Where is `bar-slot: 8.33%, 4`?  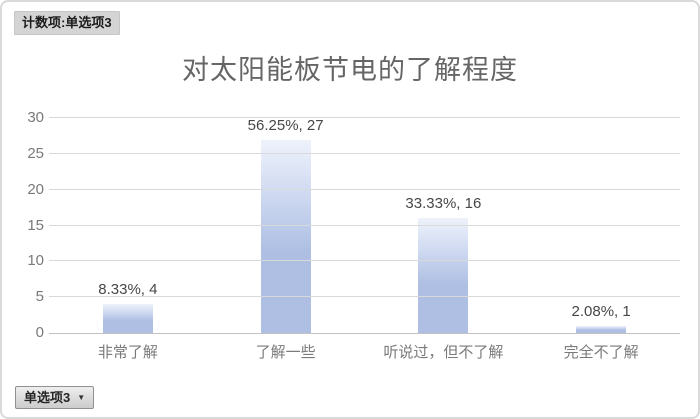 bar-slot: 8.33%, 4 is located at coordinates (128, 225).